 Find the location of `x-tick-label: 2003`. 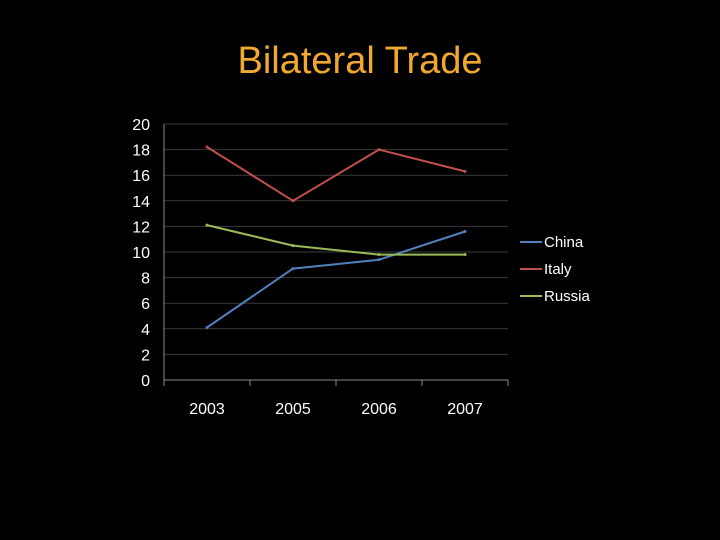

x-tick-label: 2003 is located at coordinates (207, 409).